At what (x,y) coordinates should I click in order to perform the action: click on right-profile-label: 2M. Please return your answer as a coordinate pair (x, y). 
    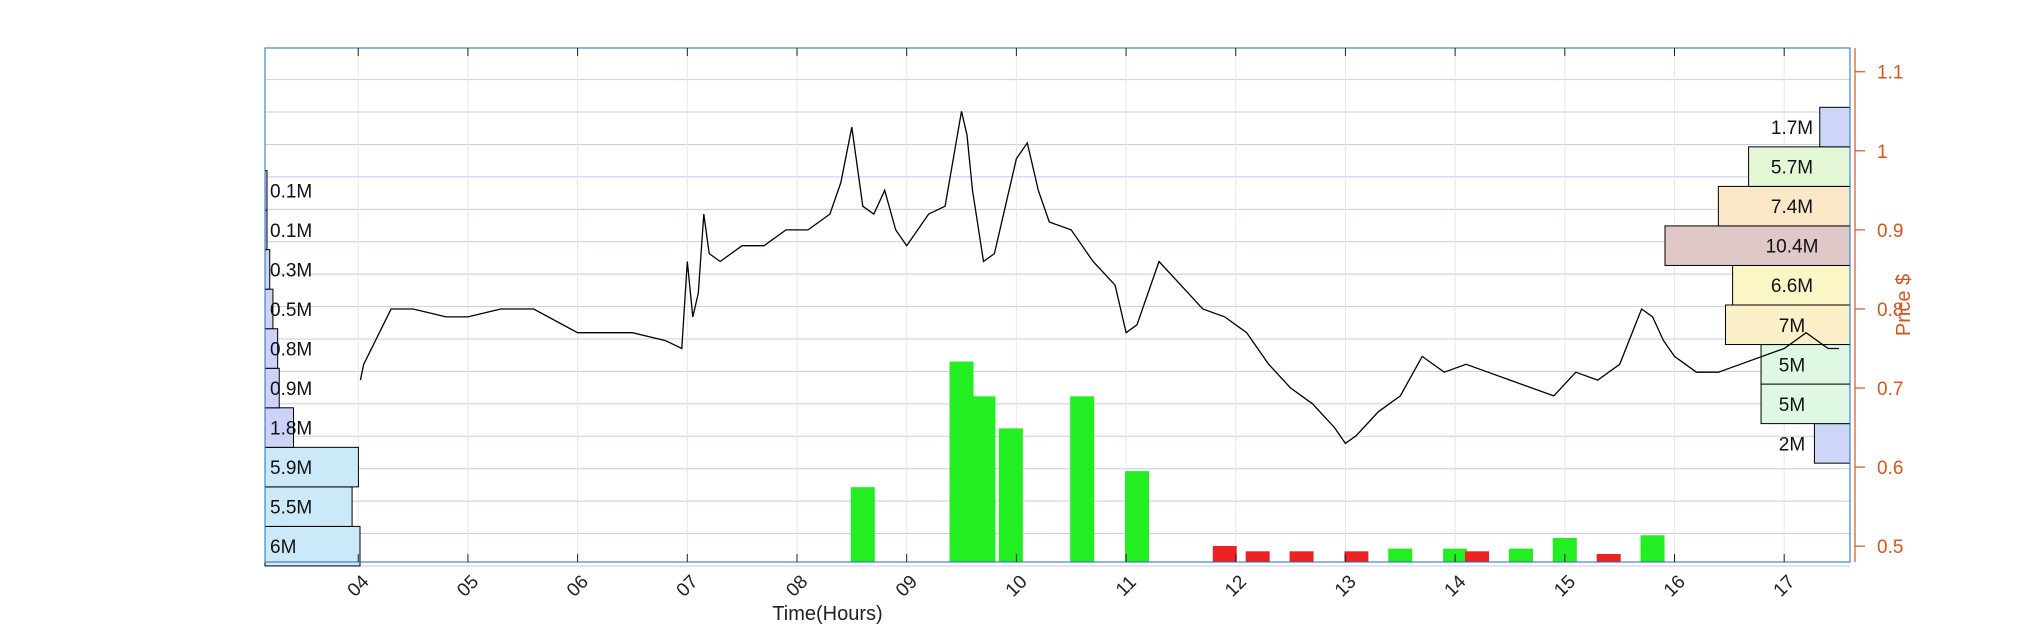
    Looking at the image, I should click on (1792, 444).